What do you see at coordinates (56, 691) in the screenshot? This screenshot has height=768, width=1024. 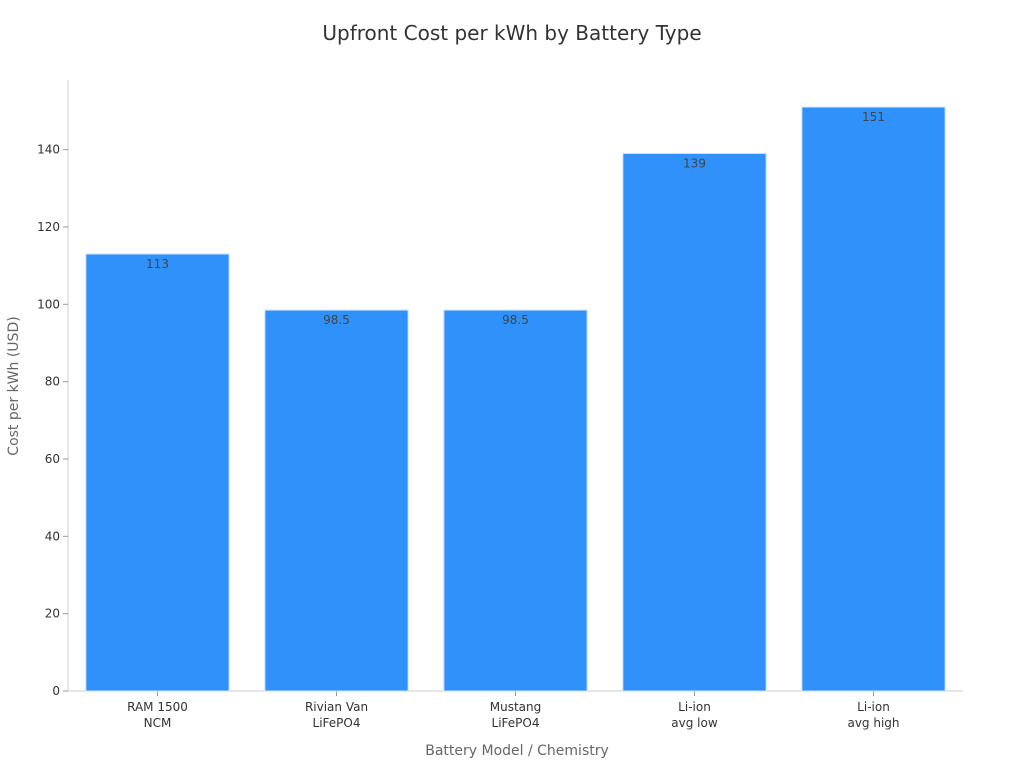 I see `y-tick-label: 0` at bounding box center [56, 691].